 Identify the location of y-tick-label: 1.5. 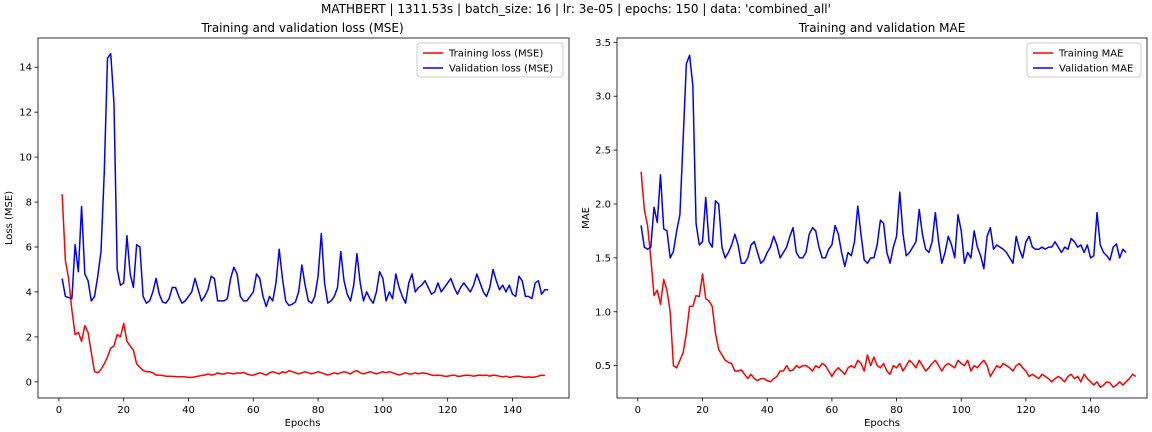
(603, 258).